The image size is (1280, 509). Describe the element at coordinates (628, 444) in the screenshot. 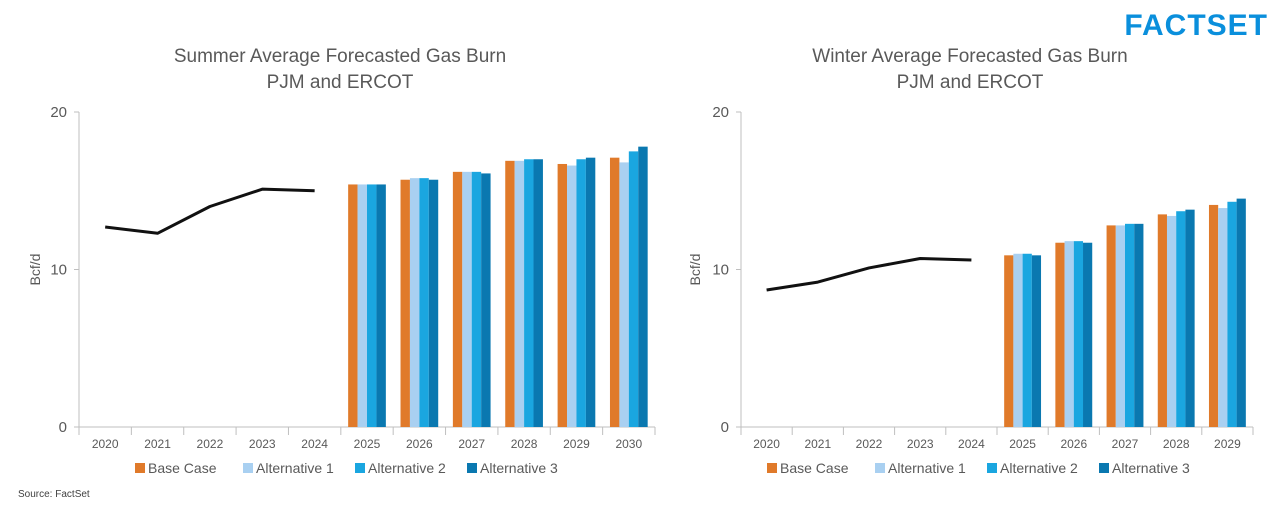

I see `x-tick-label: 2030` at that location.